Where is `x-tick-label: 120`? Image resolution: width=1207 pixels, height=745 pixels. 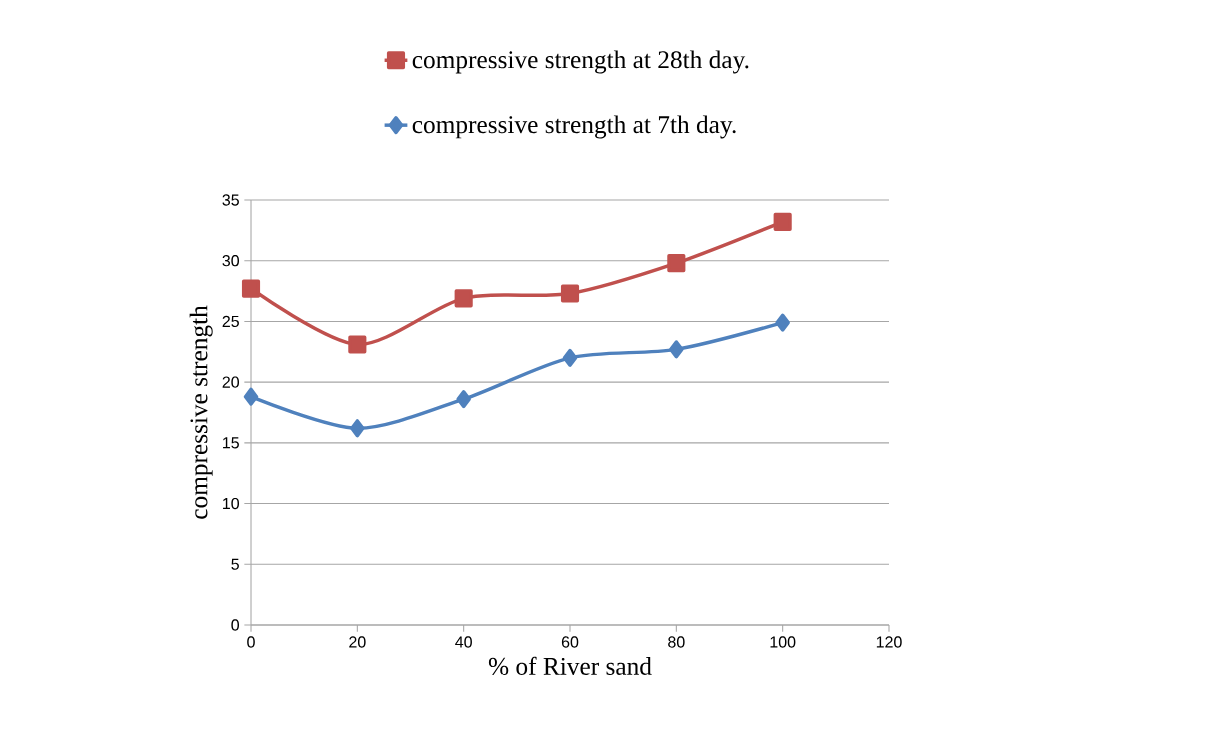 x-tick-label: 120 is located at coordinates (889, 642).